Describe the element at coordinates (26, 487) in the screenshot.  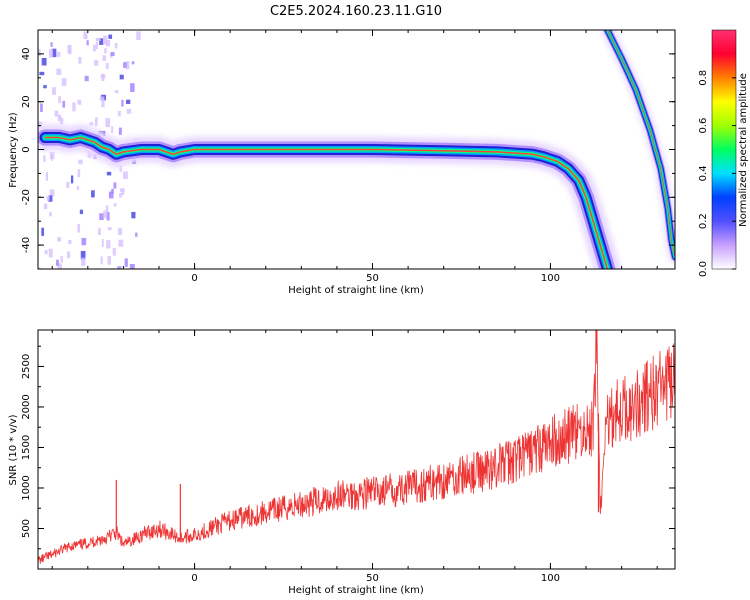
I see `snr-ytick-label: 1000` at that location.